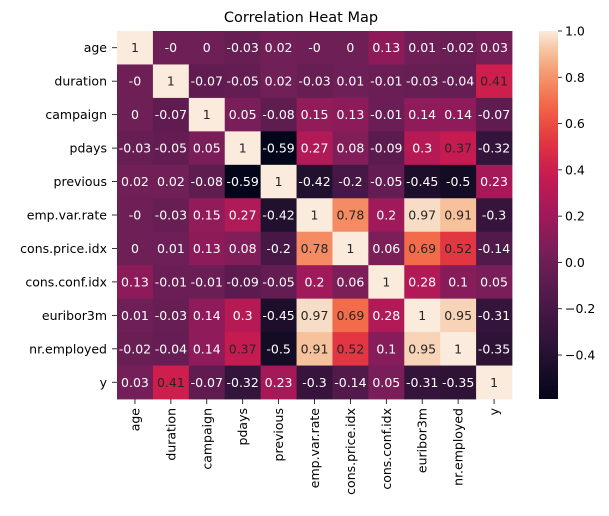 The height and width of the screenshot is (516, 609). I want to click on cell-value-label: -0.35, so click(494, 348).